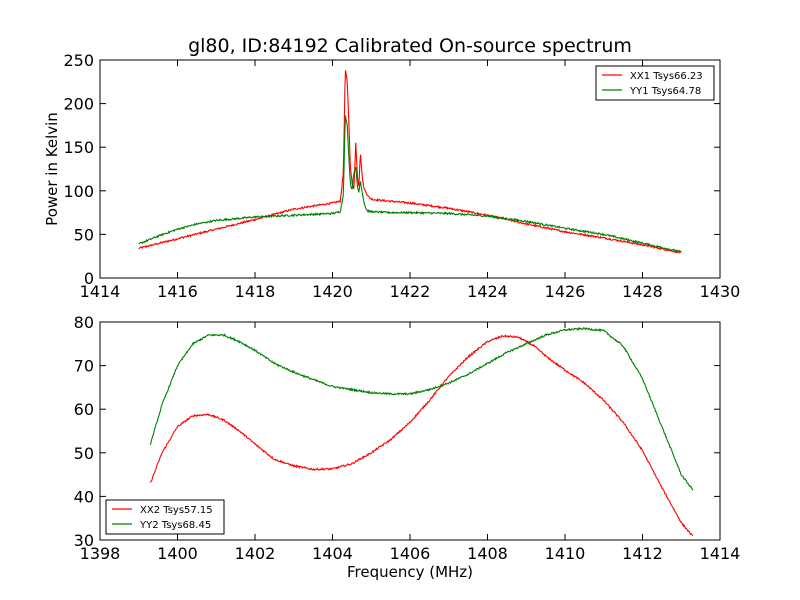 The width and height of the screenshot is (800, 600). I want to click on x-tick-label: 1398, so click(100, 553).